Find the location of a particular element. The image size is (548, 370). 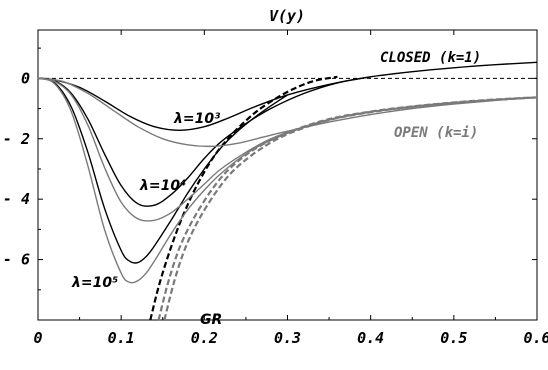

x-tick-label: 0 is located at coordinates (37, 338).